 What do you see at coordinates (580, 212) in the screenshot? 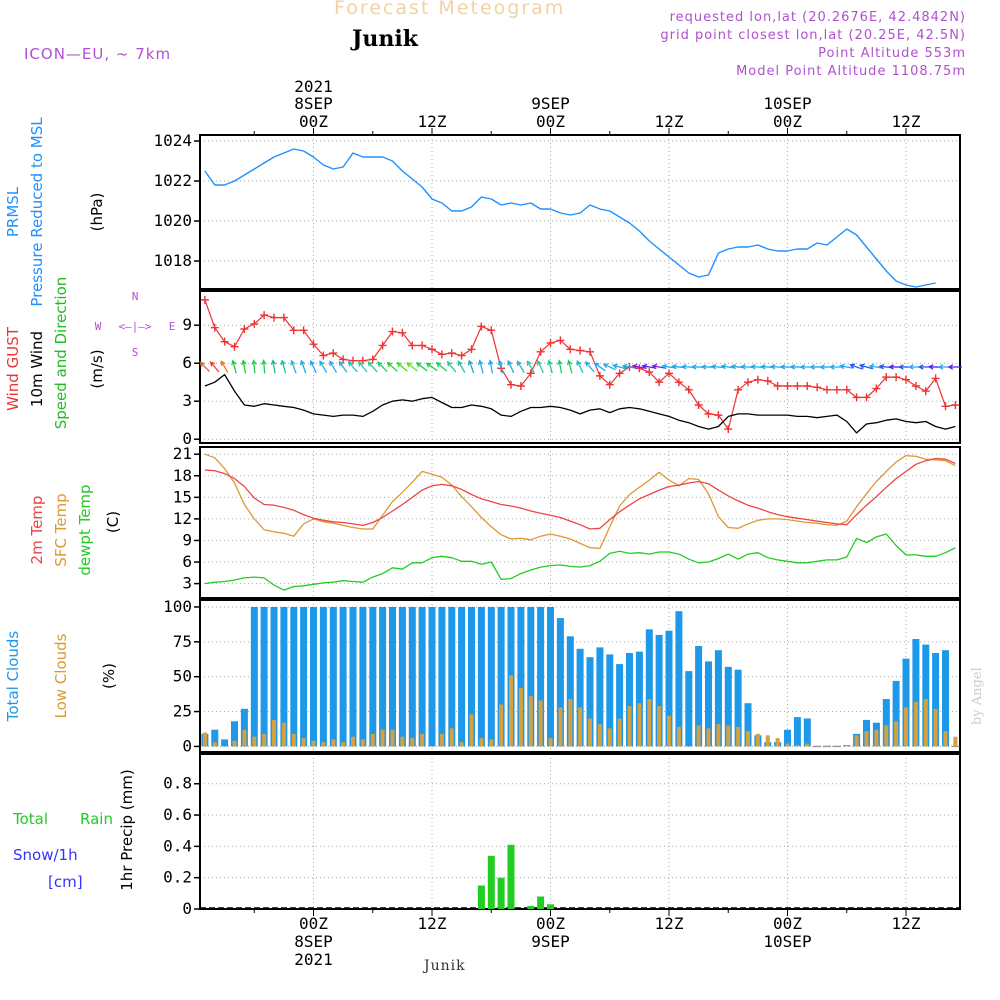
I see `panel-frame` at bounding box center [580, 212].